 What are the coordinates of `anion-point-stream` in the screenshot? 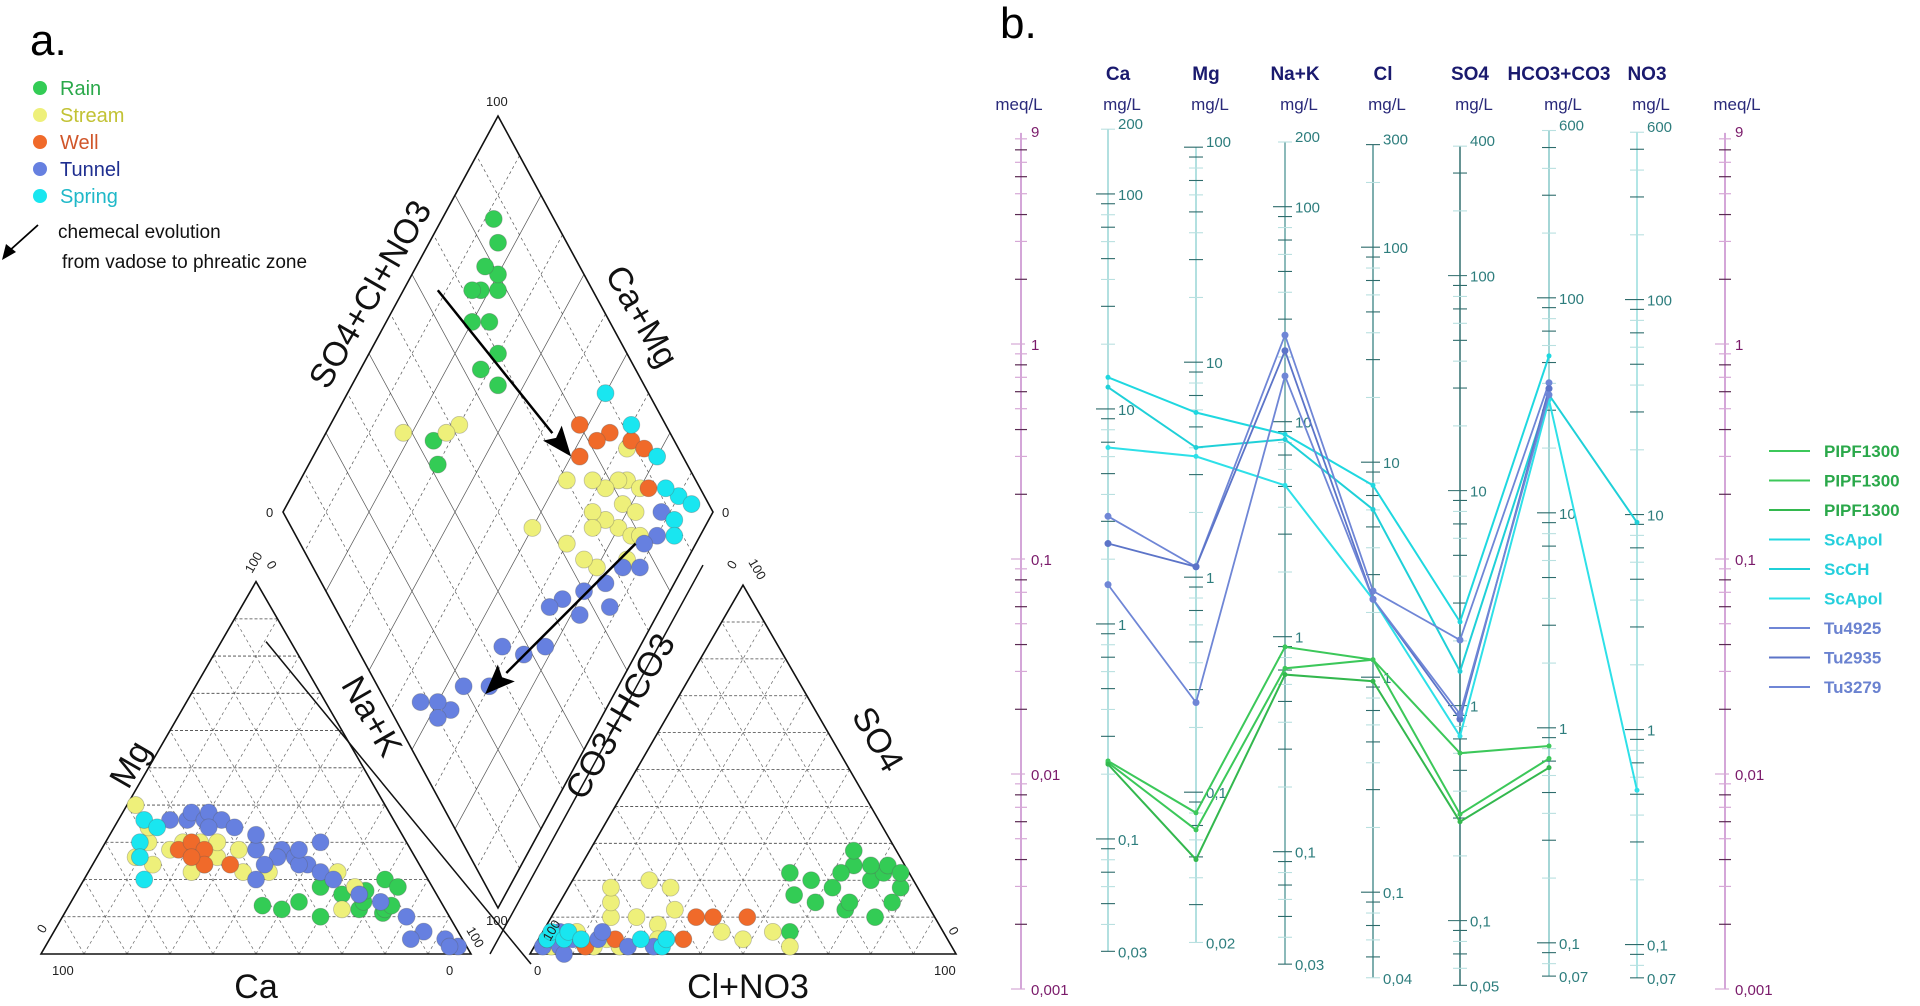 It's located at (789, 946).